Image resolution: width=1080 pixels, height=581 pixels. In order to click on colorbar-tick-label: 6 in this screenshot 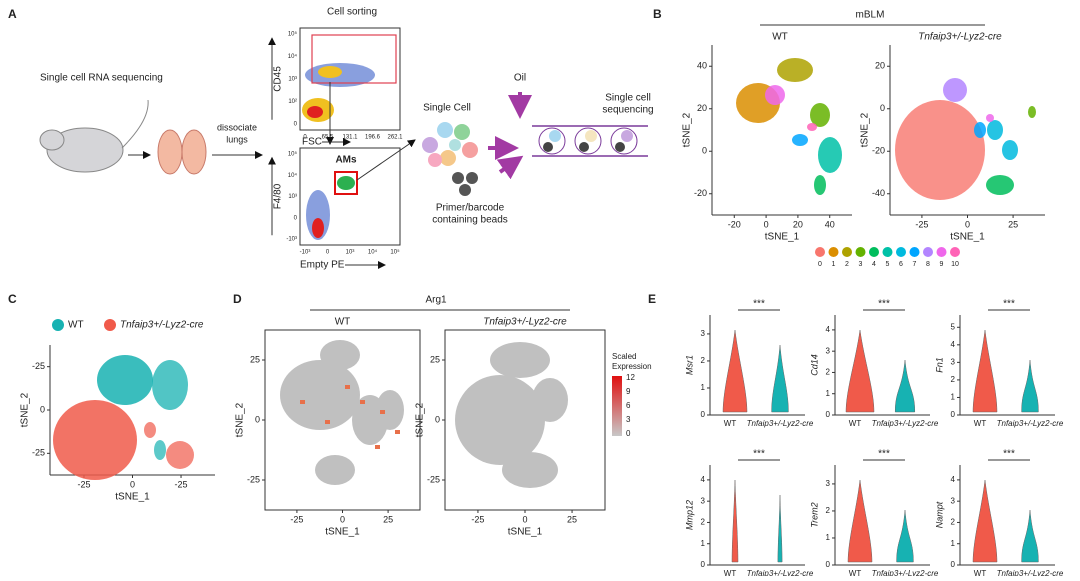, I will do `click(628, 405)`.